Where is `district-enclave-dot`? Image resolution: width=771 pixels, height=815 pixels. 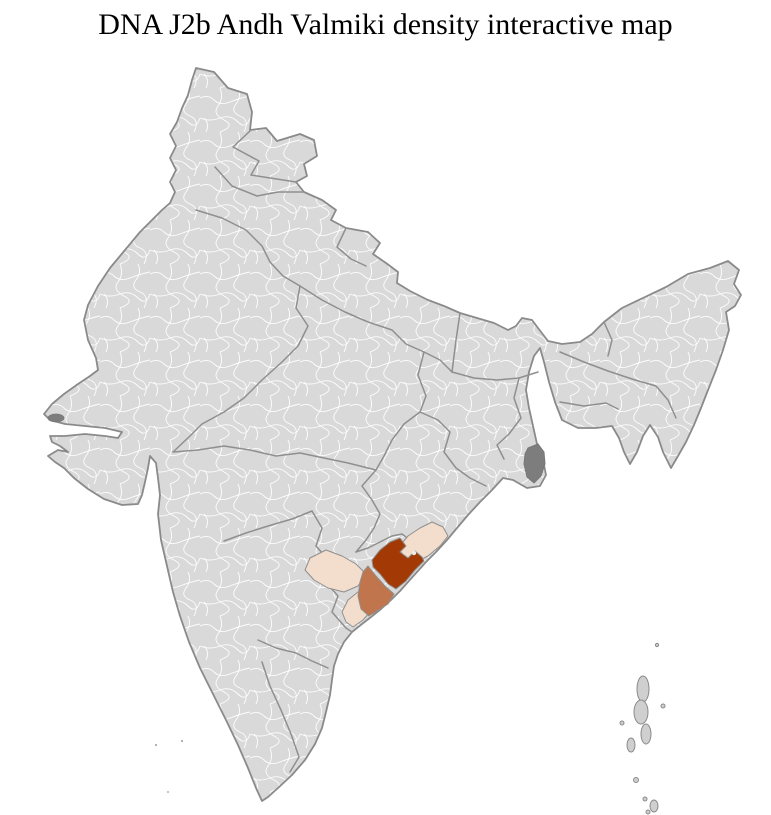
district-enclave-dot is located at coordinates (414, 553).